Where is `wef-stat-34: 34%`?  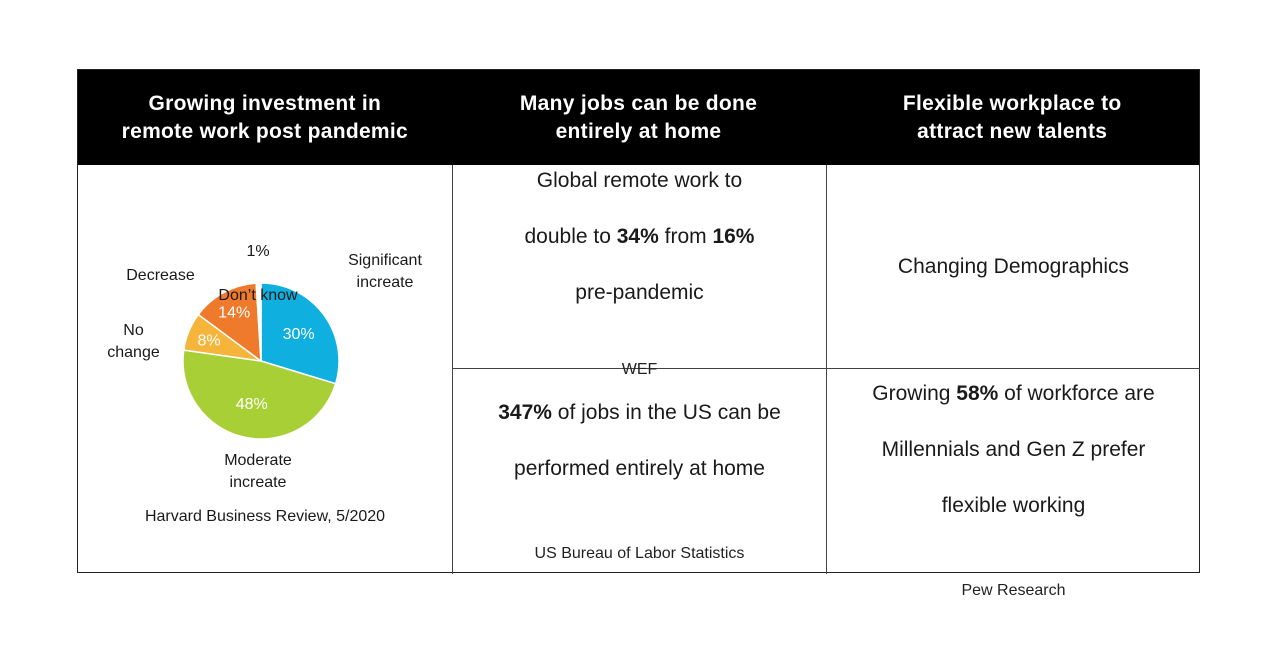 wef-stat-34: 34% is located at coordinates (637, 236).